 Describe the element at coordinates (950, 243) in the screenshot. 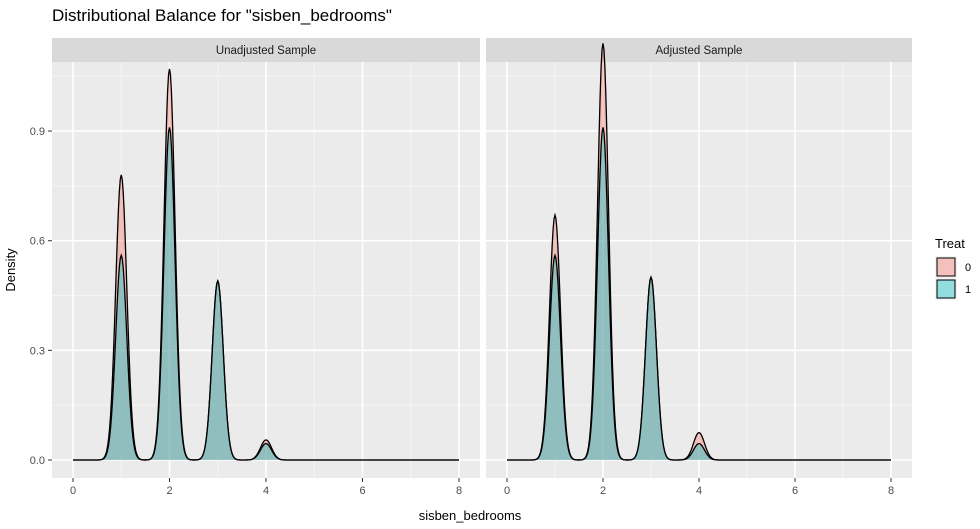

I see `legend-title: Treat` at that location.